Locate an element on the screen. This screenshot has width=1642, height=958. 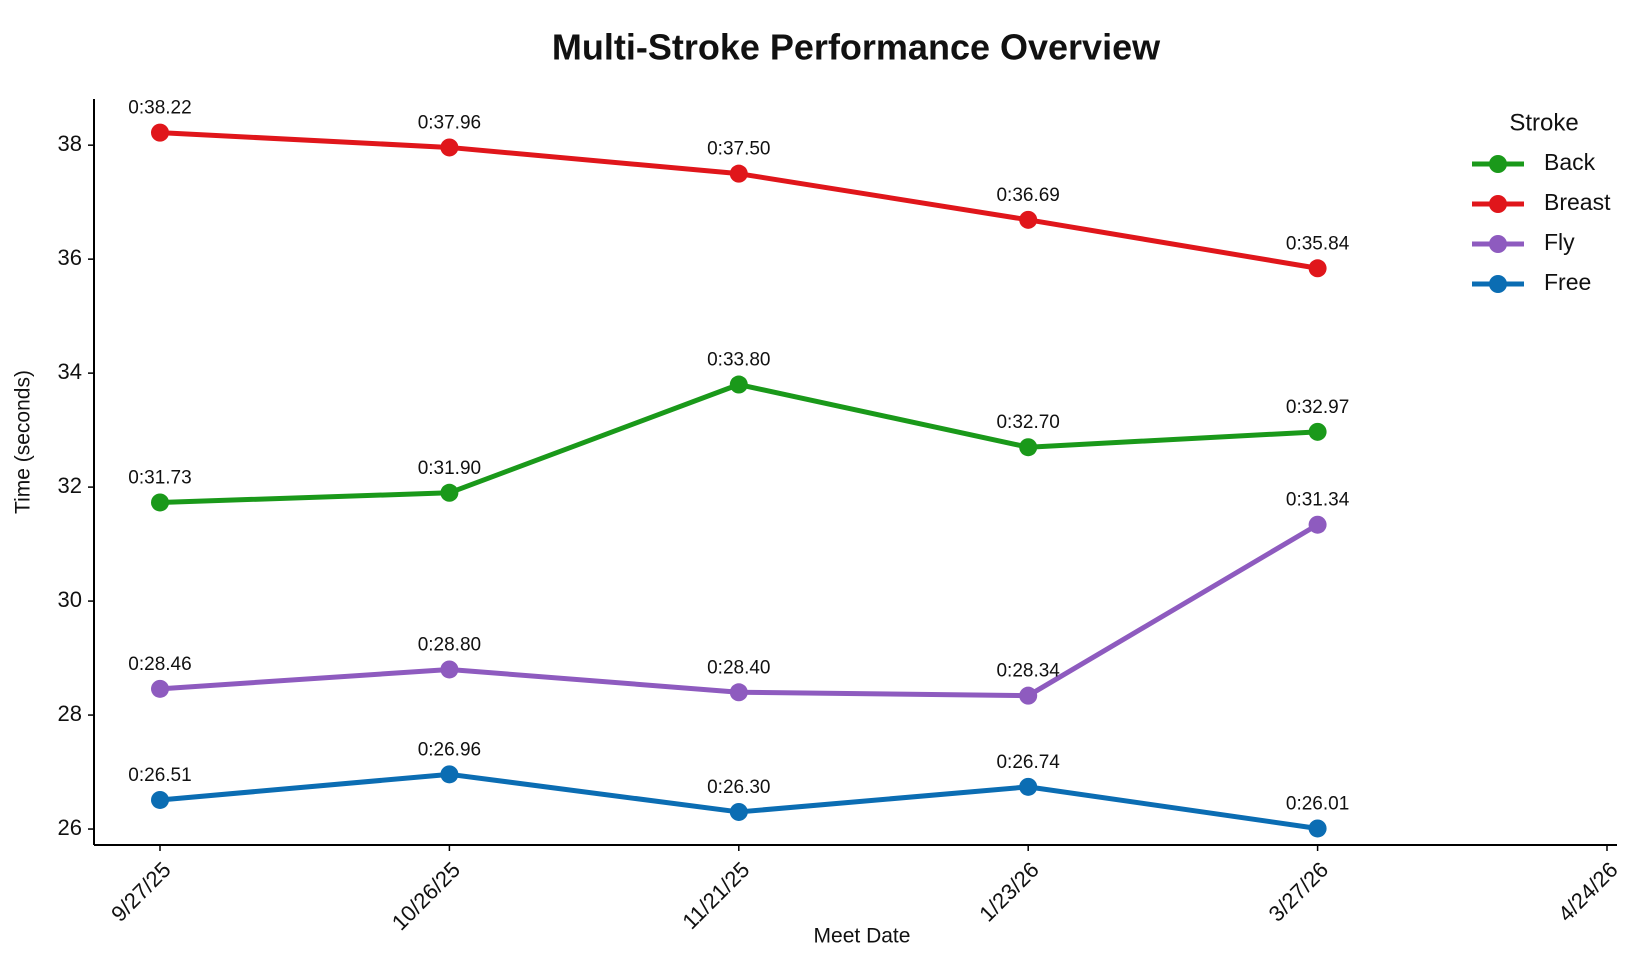
legend-label: Fly is located at coordinates (1559, 242).